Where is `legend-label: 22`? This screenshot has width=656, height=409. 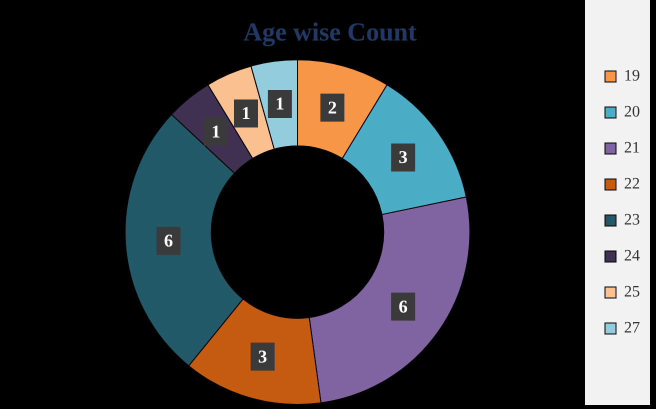
legend-label: 22 is located at coordinates (632, 184).